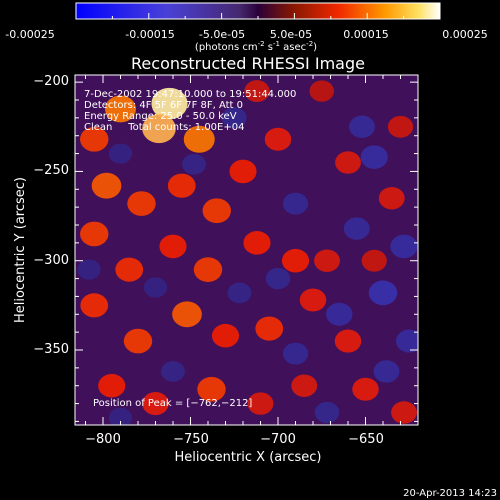 The height and width of the screenshot is (500, 500). Describe the element at coordinates (278, 439) in the screenshot. I see `x-tick-label: −700` at that location.